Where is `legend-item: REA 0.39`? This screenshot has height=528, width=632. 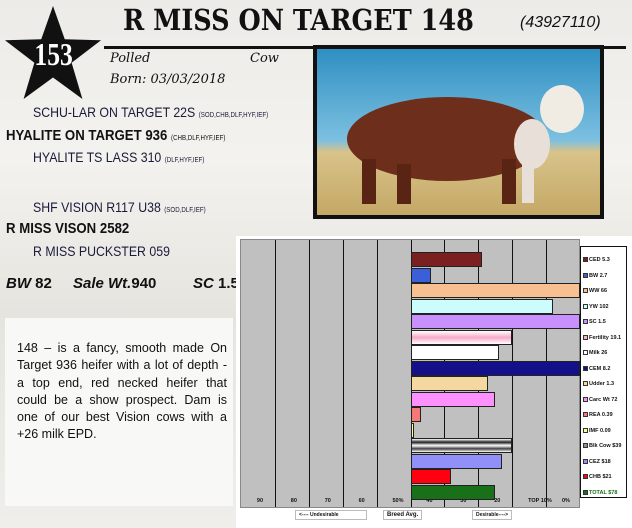
legend-item: REA 0.39 is located at coordinates (598, 415).